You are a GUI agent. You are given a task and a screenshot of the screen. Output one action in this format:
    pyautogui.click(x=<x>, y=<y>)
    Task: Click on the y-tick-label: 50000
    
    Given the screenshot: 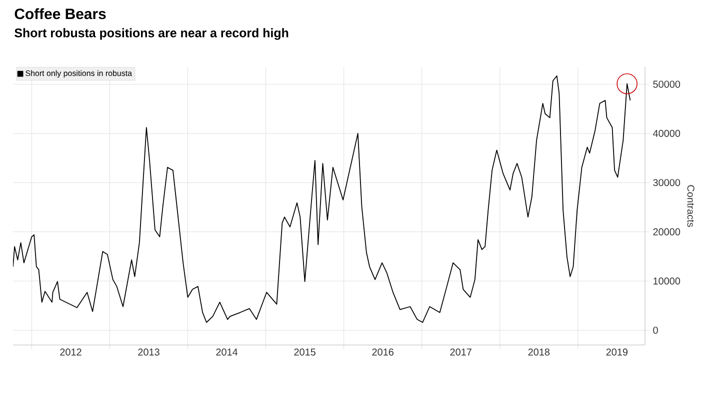 What is the action you would take?
    pyautogui.click(x=666, y=84)
    